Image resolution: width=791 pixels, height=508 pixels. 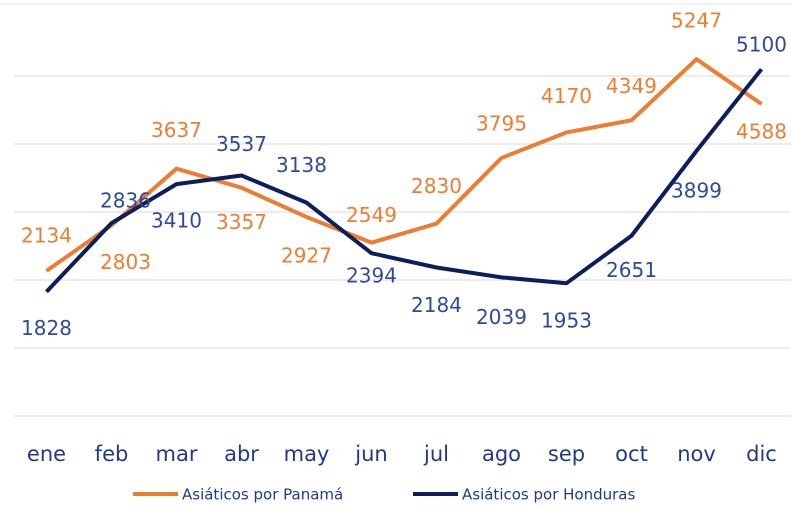 What do you see at coordinates (631, 86) in the screenshot?
I see `data-label: 4349` at bounding box center [631, 86].